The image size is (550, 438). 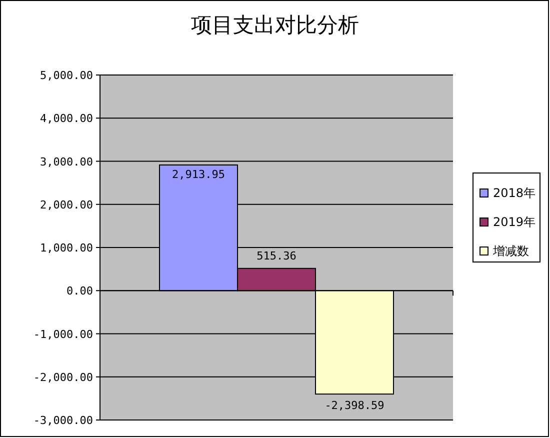 What do you see at coordinates (66, 161) in the screenshot?
I see `y-tick-label: 3,000.00` at bounding box center [66, 161].